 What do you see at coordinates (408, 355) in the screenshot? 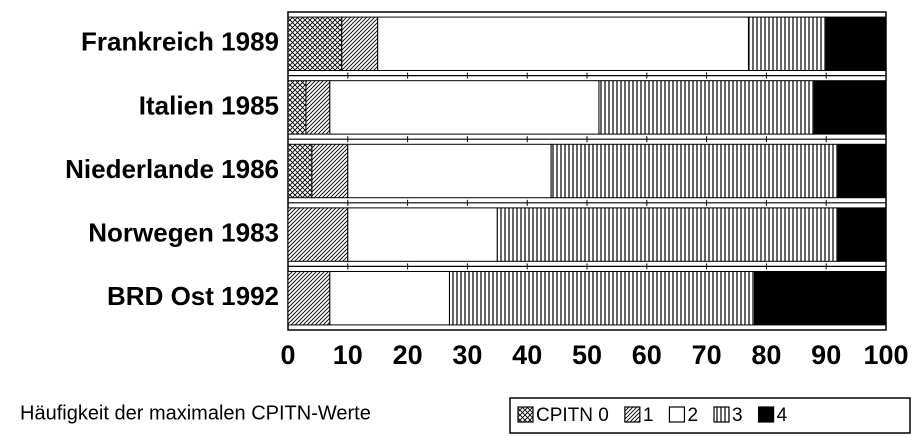
I see `x-tick-label: 20` at bounding box center [408, 355].